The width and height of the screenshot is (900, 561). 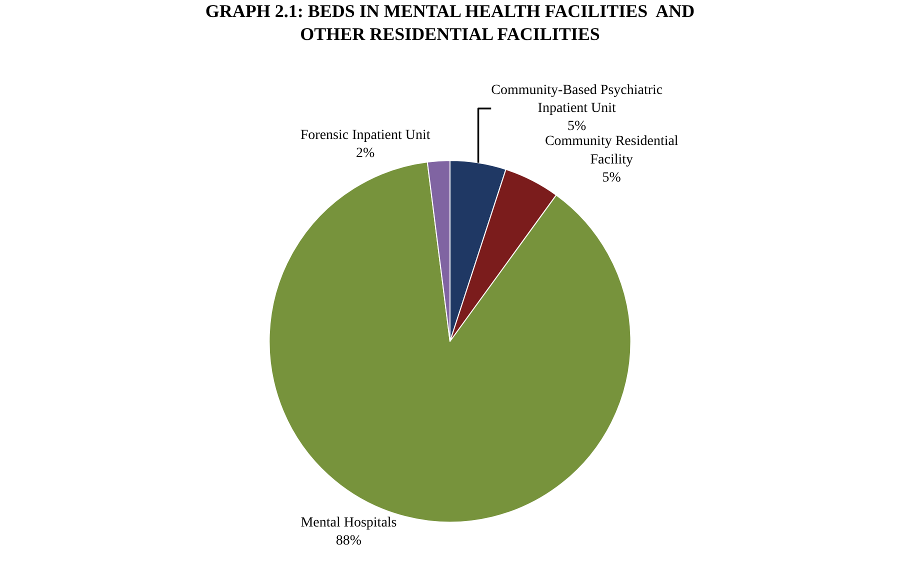 What do you see at coordinates (365, 135) in the screenshot?
I see `slice-label: Forensic Inpatient Unit` at bounding box center [365, 135].